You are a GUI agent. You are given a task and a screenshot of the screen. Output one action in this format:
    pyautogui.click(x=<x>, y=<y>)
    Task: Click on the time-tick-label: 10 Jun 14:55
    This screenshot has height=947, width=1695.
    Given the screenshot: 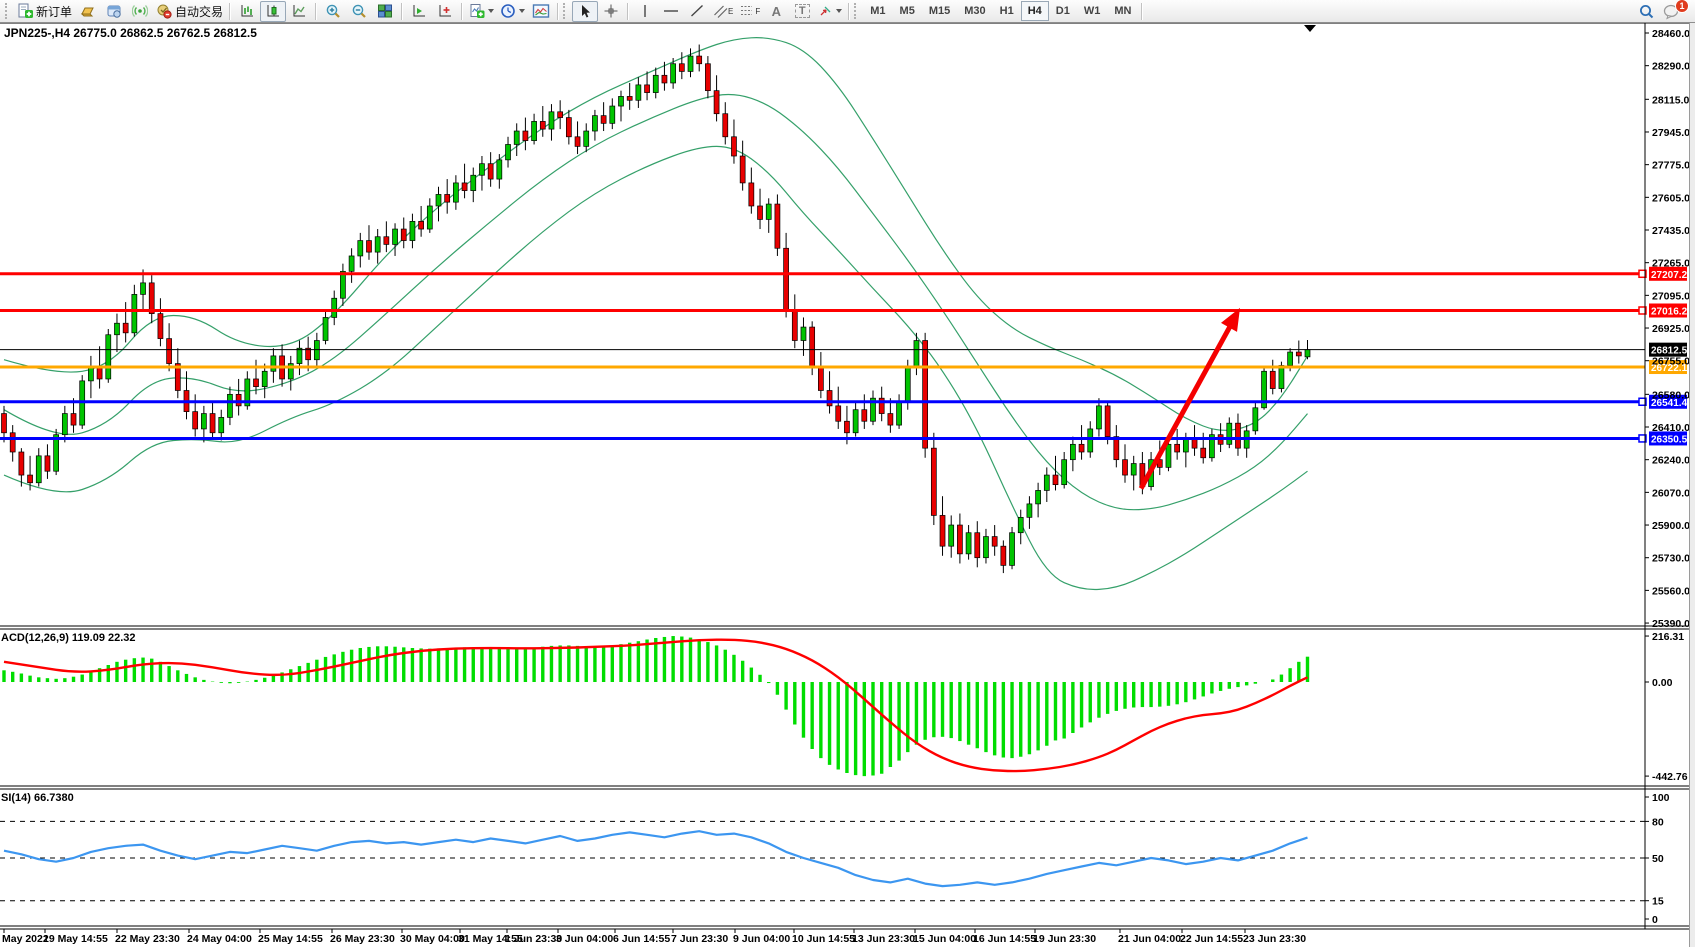 What is the action you would take?
    pyautogui.click(x=823, y=939)
    